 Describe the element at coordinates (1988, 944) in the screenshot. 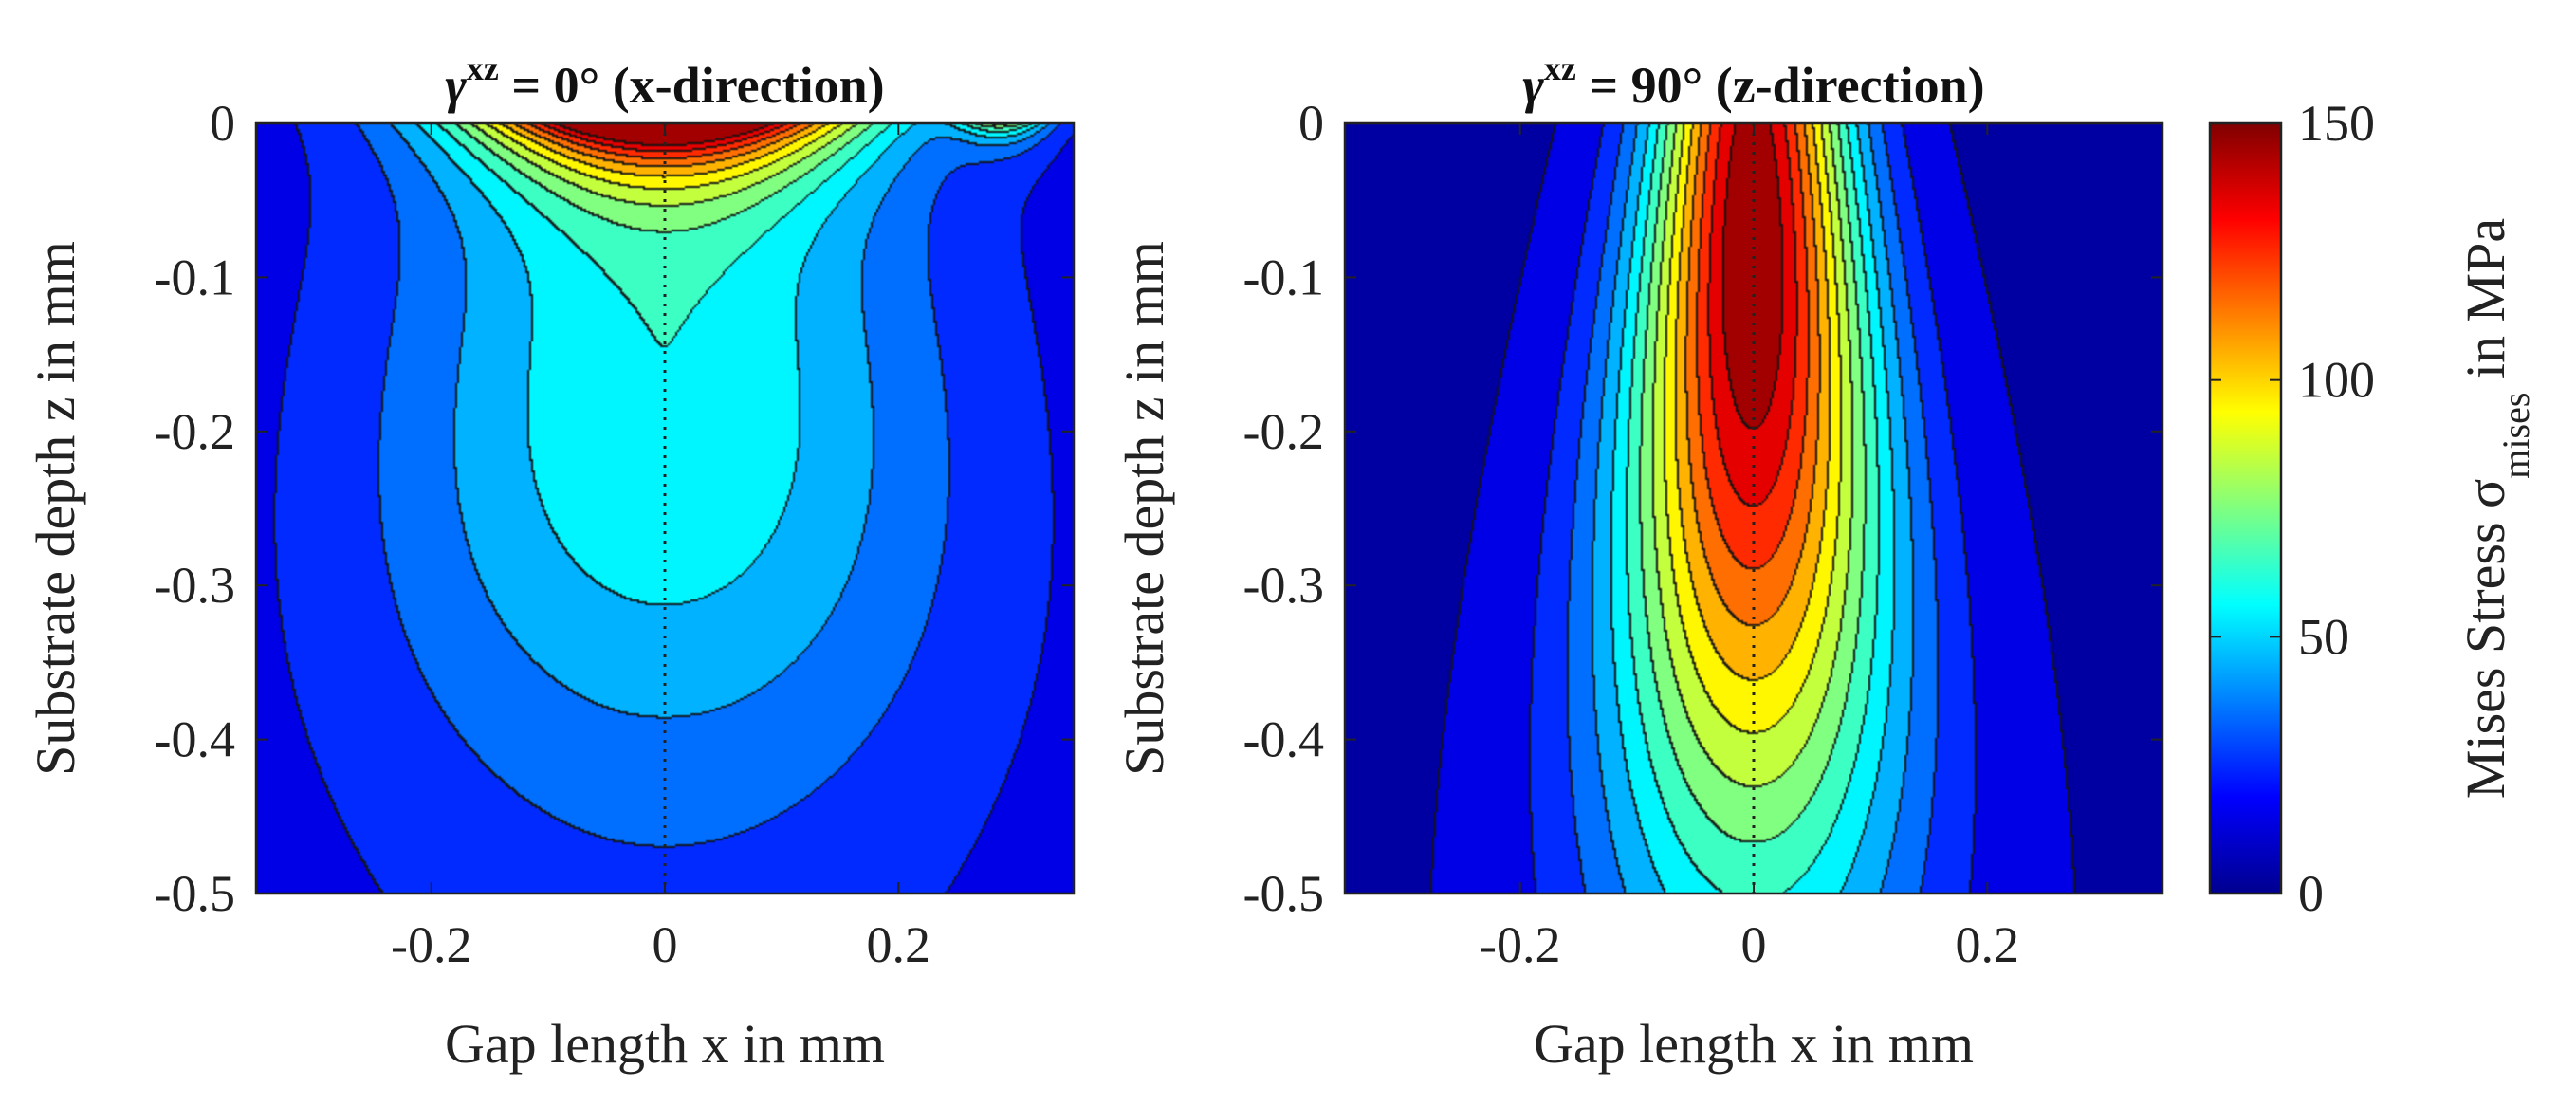

I see `right-xtick-label: 0.2` at that location.